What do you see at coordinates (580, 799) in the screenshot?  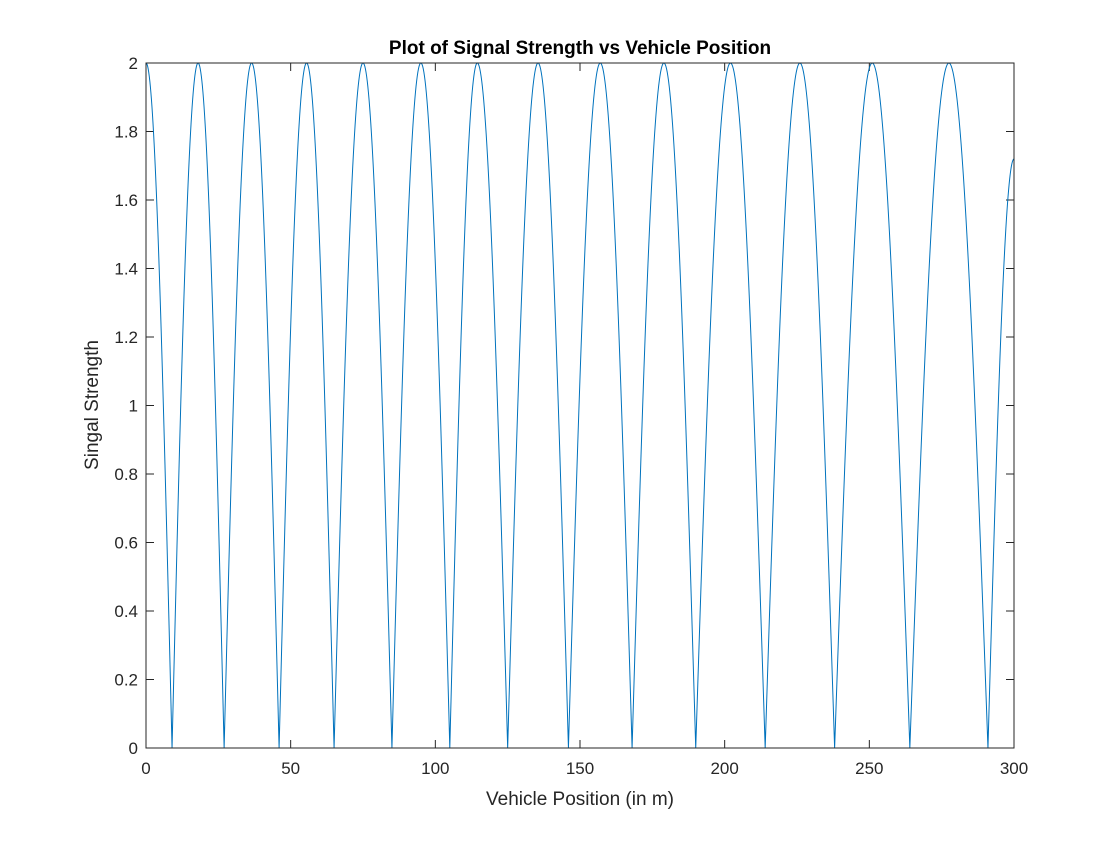 I see `x-axis-label: Vehicle Position (in m)` at bounding box center [580, 799].